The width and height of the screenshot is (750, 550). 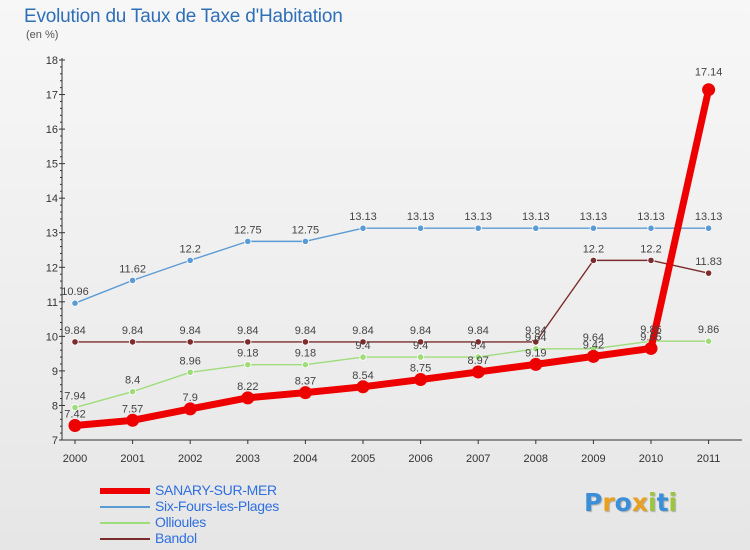 I want to click on x-tick-label: 2000, so click(x=75, y=459).